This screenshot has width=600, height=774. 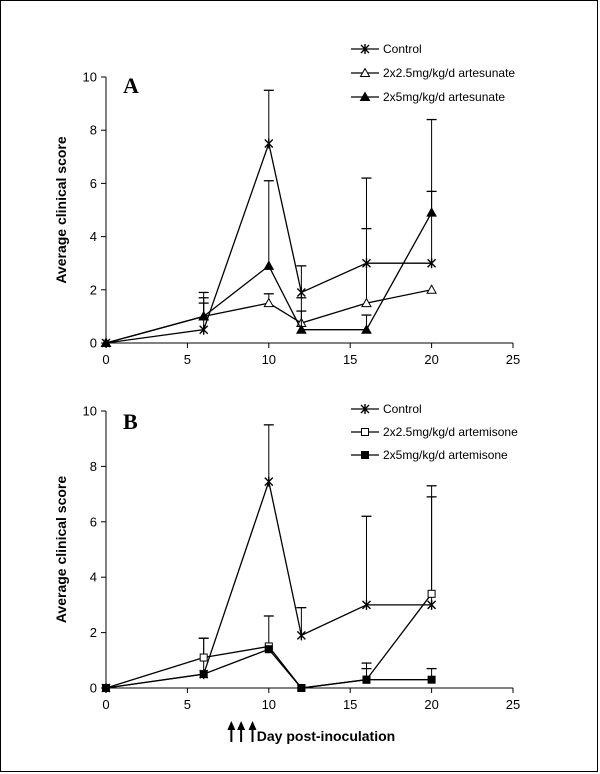 I want to click on legend-label: 2x2.5mg/kg/d artemisone, so click(x=450, y=432).